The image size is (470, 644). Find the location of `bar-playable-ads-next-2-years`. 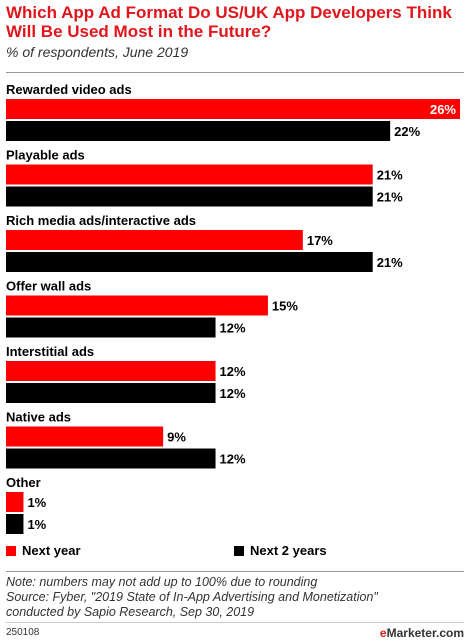

bar-playable-ads-next-2-years is located at coordinates (189, 196).